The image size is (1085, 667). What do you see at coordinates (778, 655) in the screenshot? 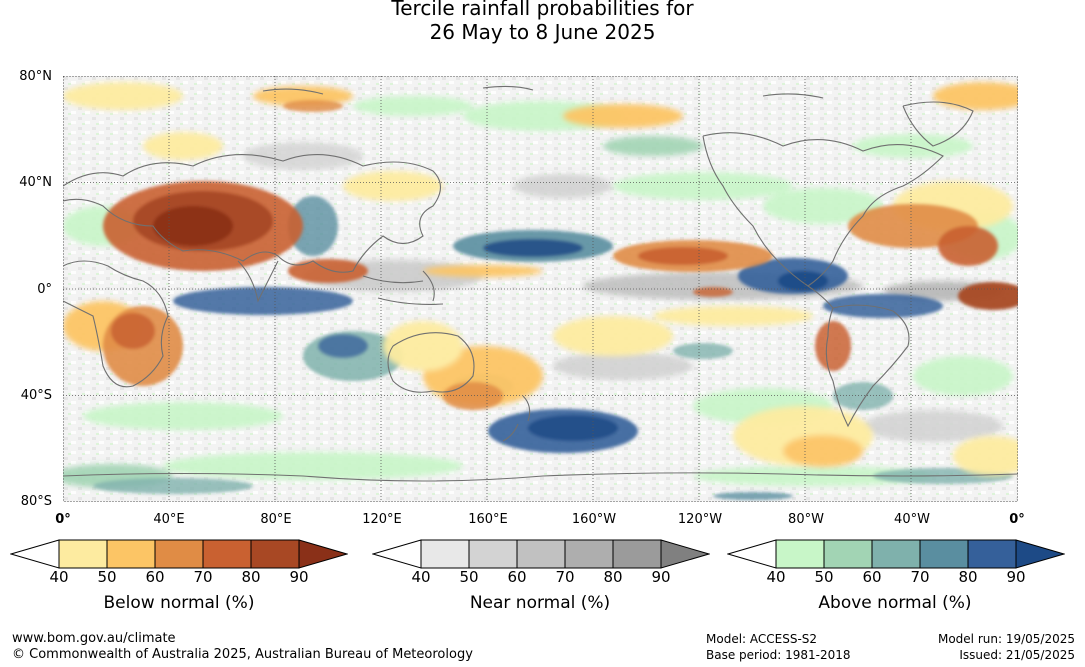
I see `footer-base-period: Base period: 1981-2018` at bounding box center [778, 655].